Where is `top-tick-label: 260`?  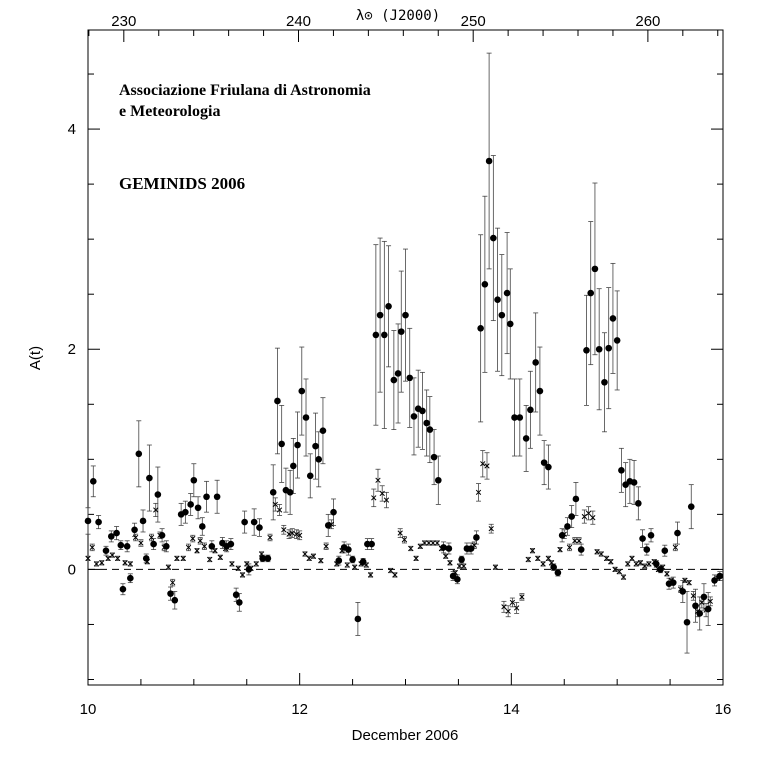 top-tick-label: 260 is located at coordinates (647, 21).